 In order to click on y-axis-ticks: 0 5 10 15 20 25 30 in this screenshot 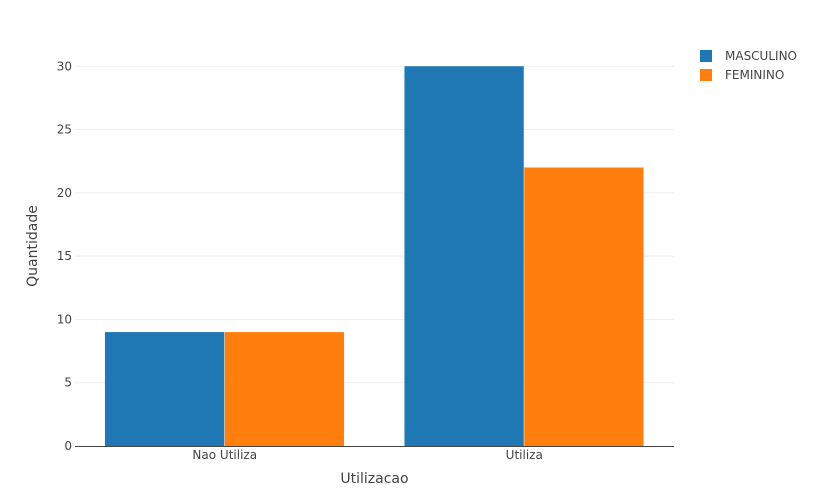, I will do `click(64, 256)`.